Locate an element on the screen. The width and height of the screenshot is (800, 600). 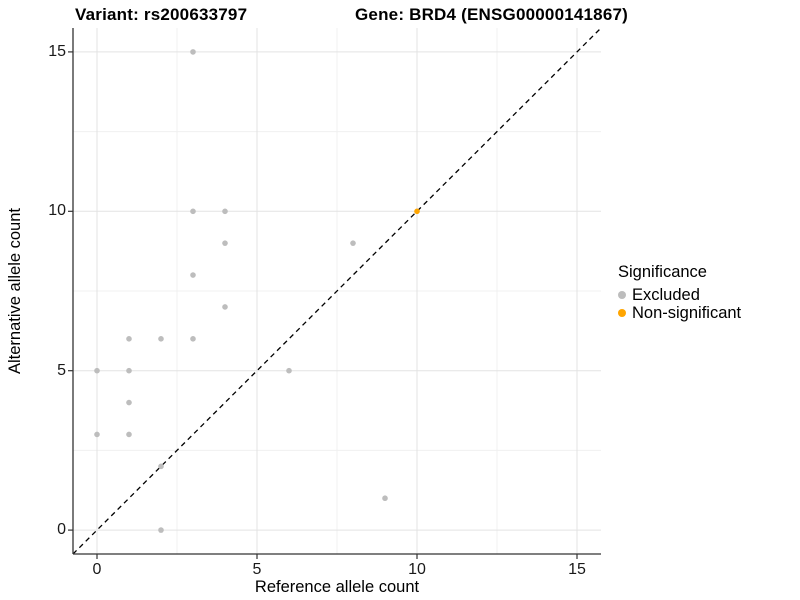
legend-item-non-significant: Non-significant is located at coordinates (679, 313).